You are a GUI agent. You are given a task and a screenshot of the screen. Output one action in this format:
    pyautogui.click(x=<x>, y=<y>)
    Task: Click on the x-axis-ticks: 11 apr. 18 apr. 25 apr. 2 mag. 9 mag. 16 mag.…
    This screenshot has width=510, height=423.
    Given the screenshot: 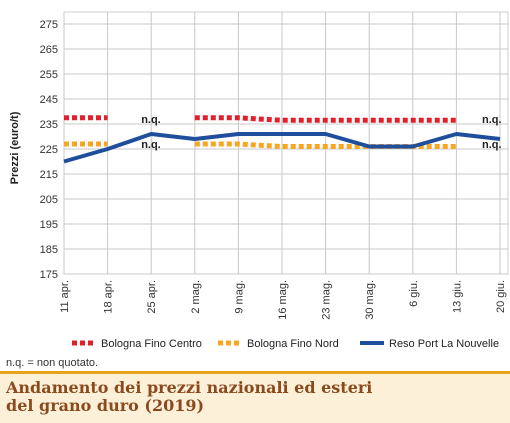 What is the action you would take?
    pyautogui.click(x=283, y=300)
    